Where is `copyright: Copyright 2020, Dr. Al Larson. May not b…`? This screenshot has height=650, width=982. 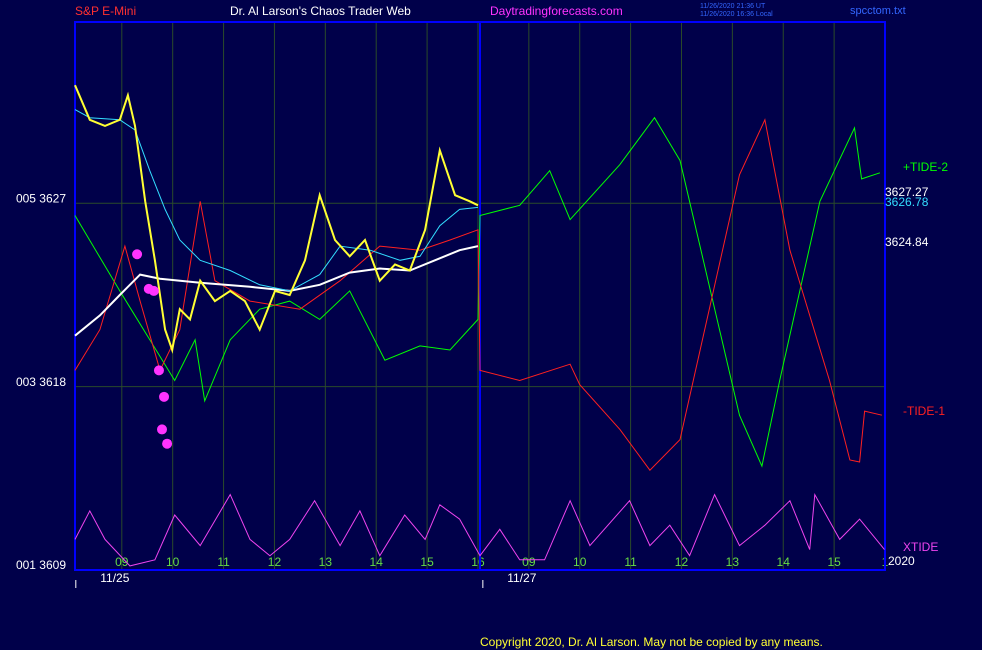
copyright: Copyright 2020, Dr. Al Larson. May not b… is located at coordinates (651, 642).